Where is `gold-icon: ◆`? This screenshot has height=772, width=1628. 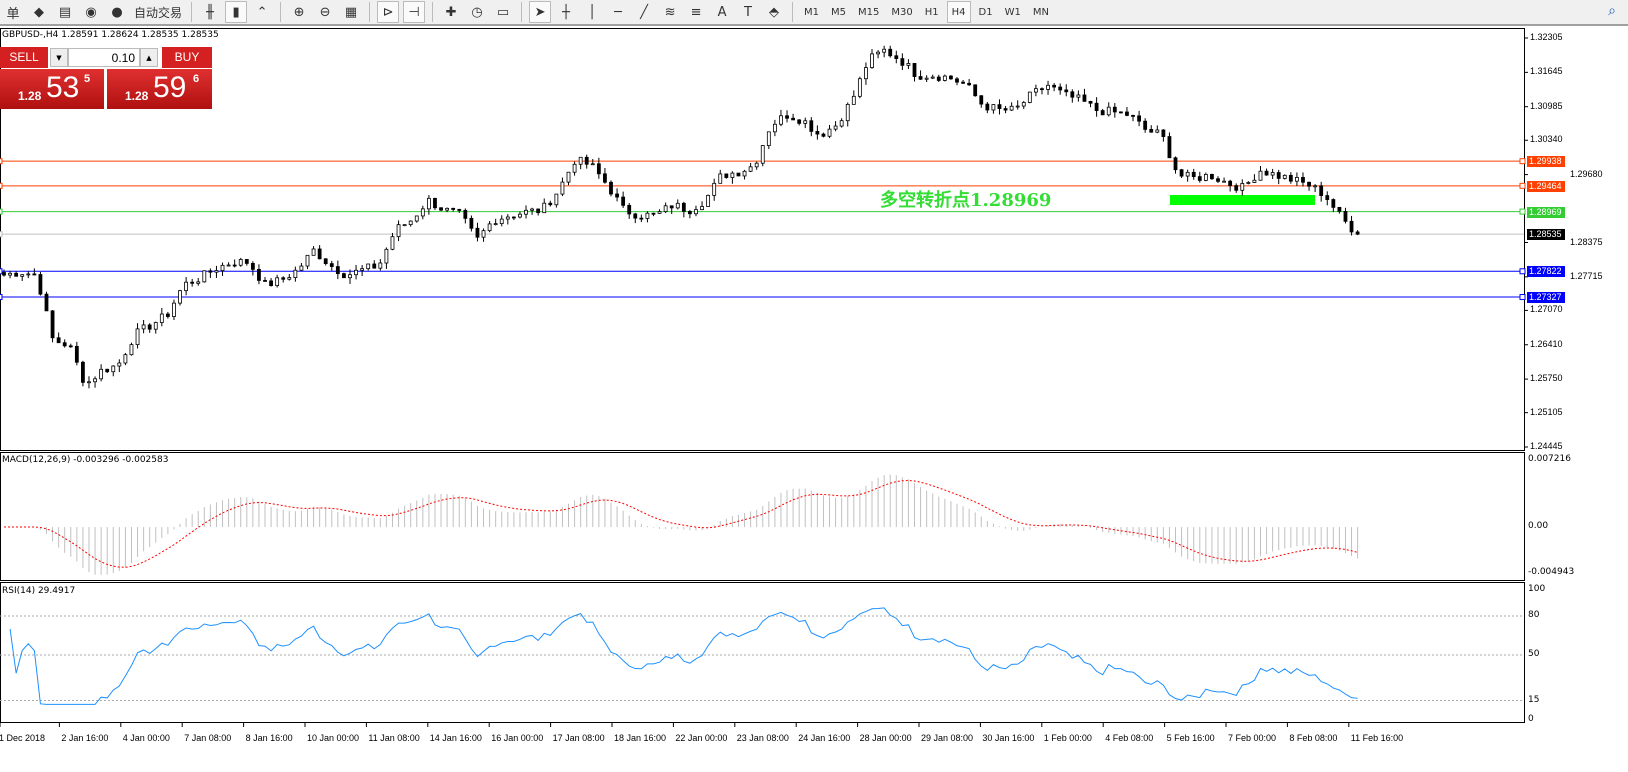 gold-icon: ◆ is located at coordinates (39, 12).